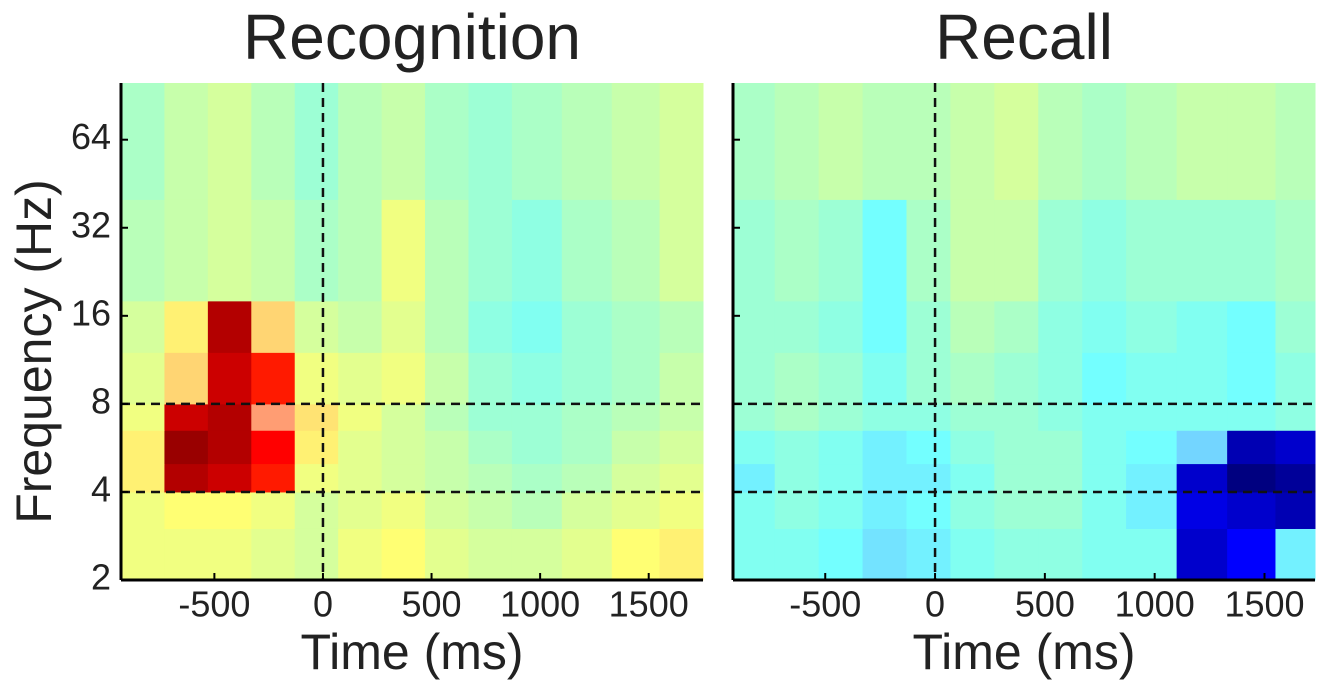 The image size is (1330, 687). I want to click on y-tick-label: 8, so click(101, 400).